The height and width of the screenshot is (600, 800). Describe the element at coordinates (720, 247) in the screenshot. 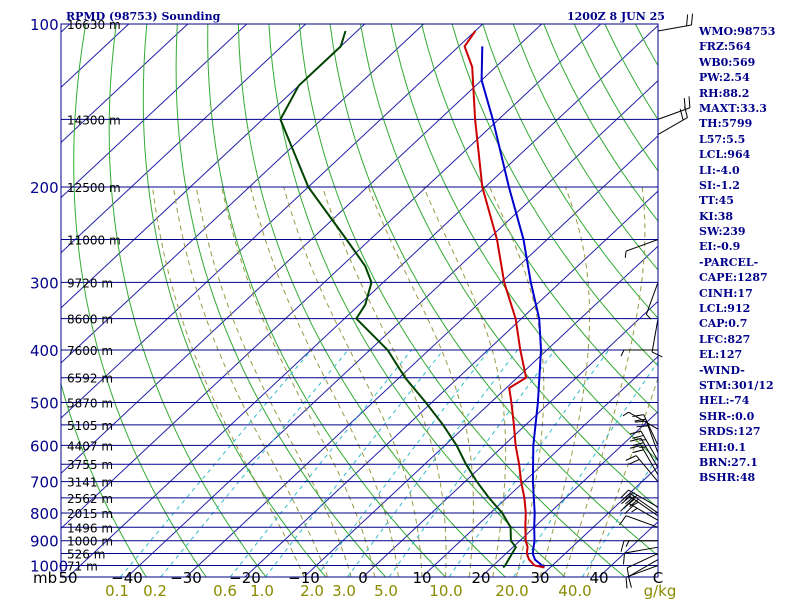

I see `index-item: EI:-0.9` at that location.